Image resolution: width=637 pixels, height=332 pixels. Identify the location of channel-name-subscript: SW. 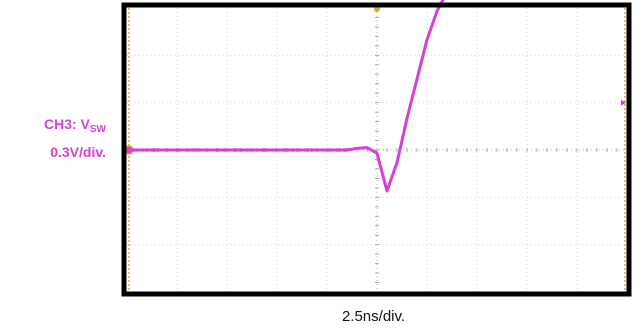
(97, 129).